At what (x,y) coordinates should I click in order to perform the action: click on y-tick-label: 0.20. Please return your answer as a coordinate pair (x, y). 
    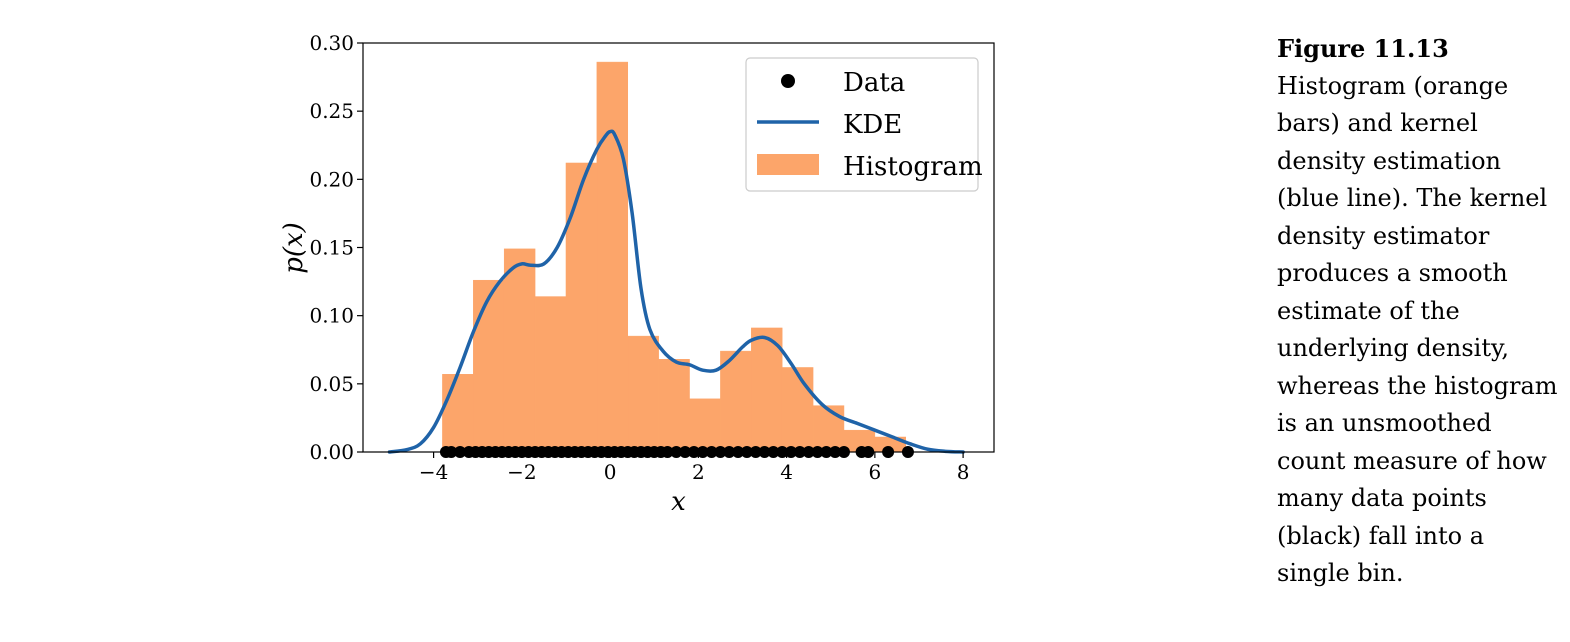
    Looking at the image, I should click on (331, 179).